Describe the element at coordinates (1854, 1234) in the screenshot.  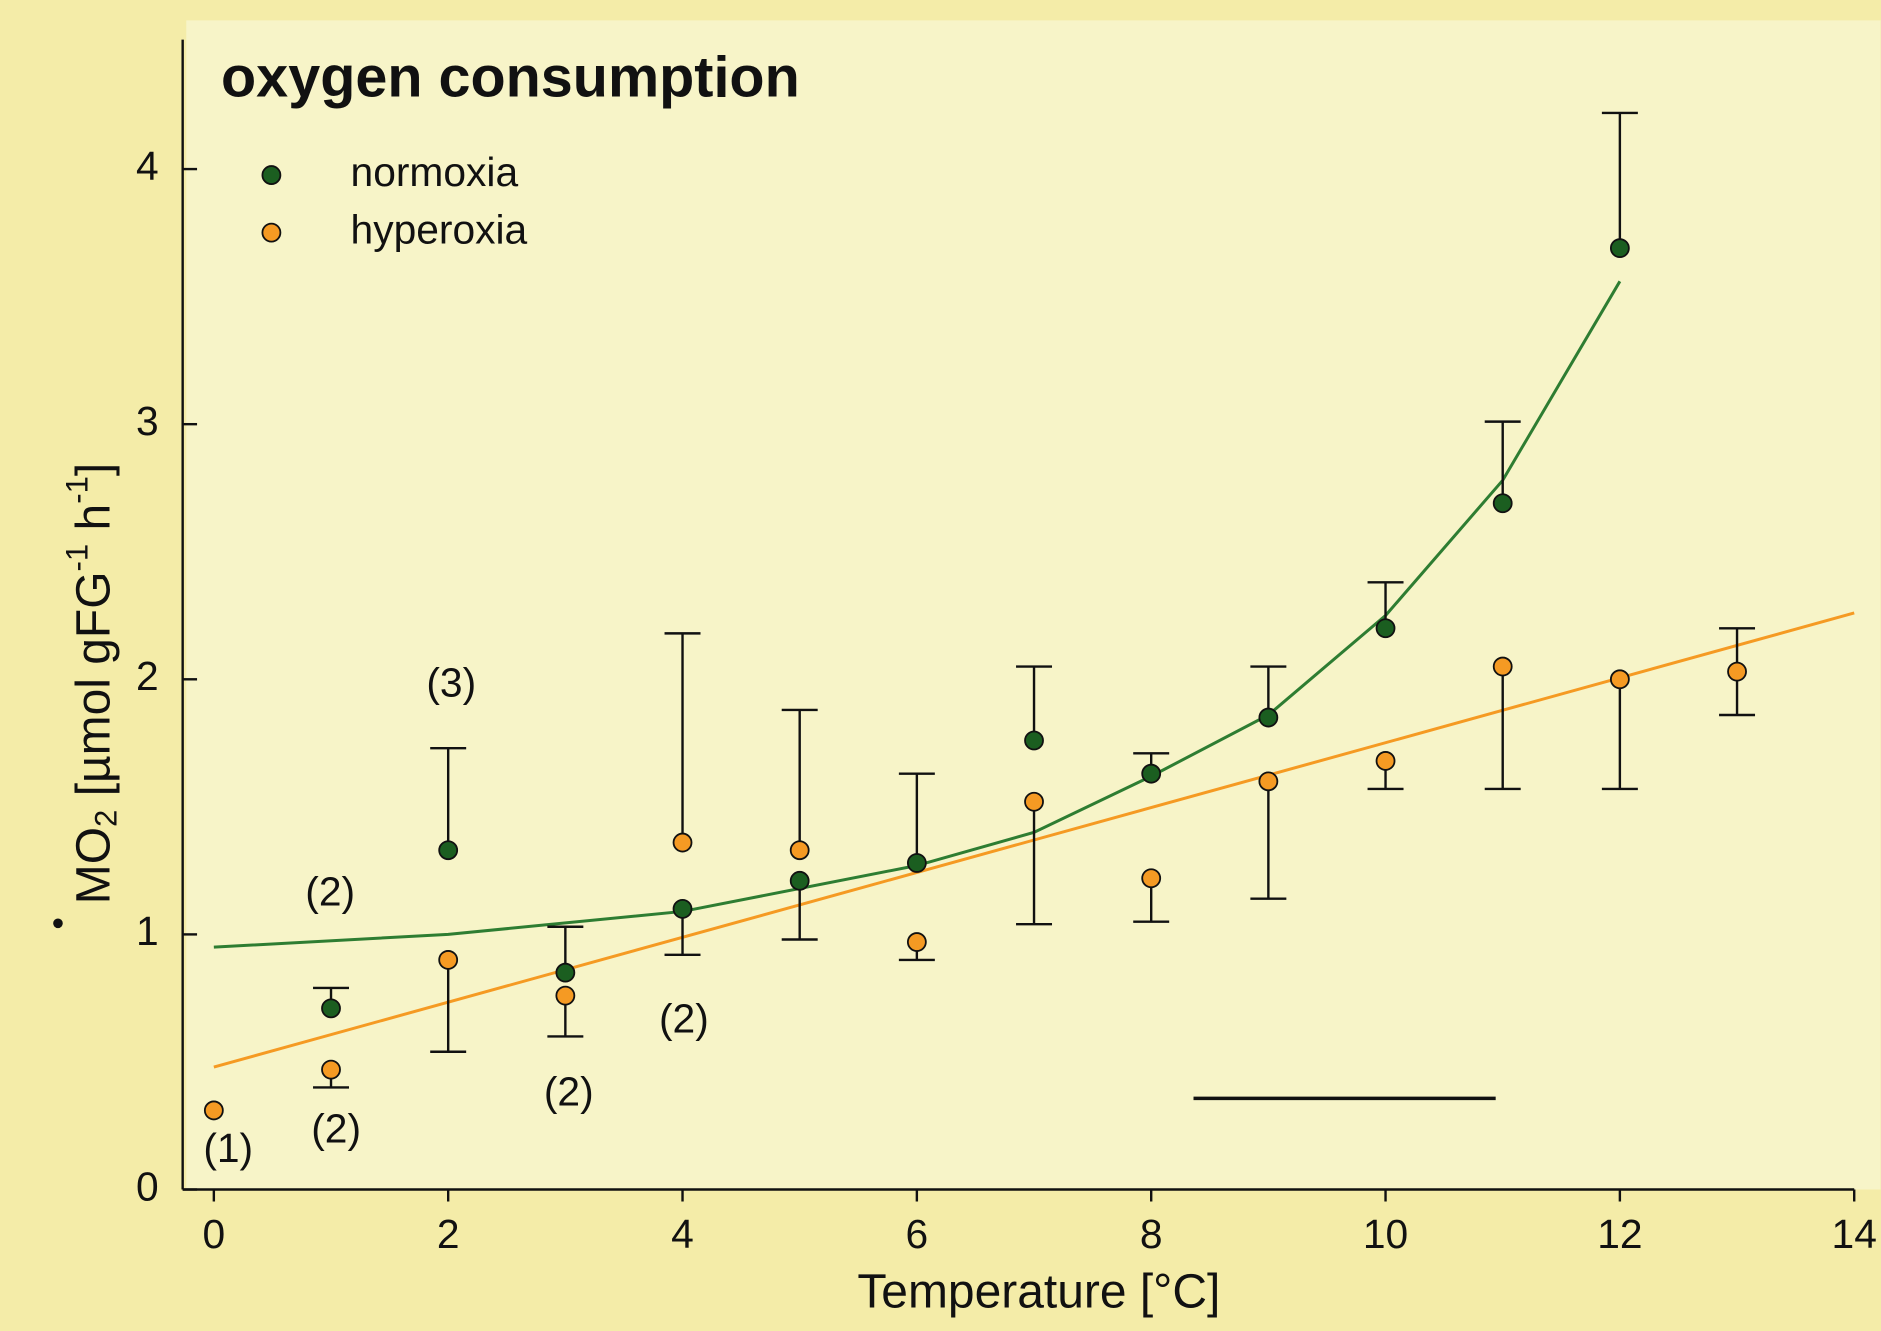
I see `x-tick-label: 14` at that location.